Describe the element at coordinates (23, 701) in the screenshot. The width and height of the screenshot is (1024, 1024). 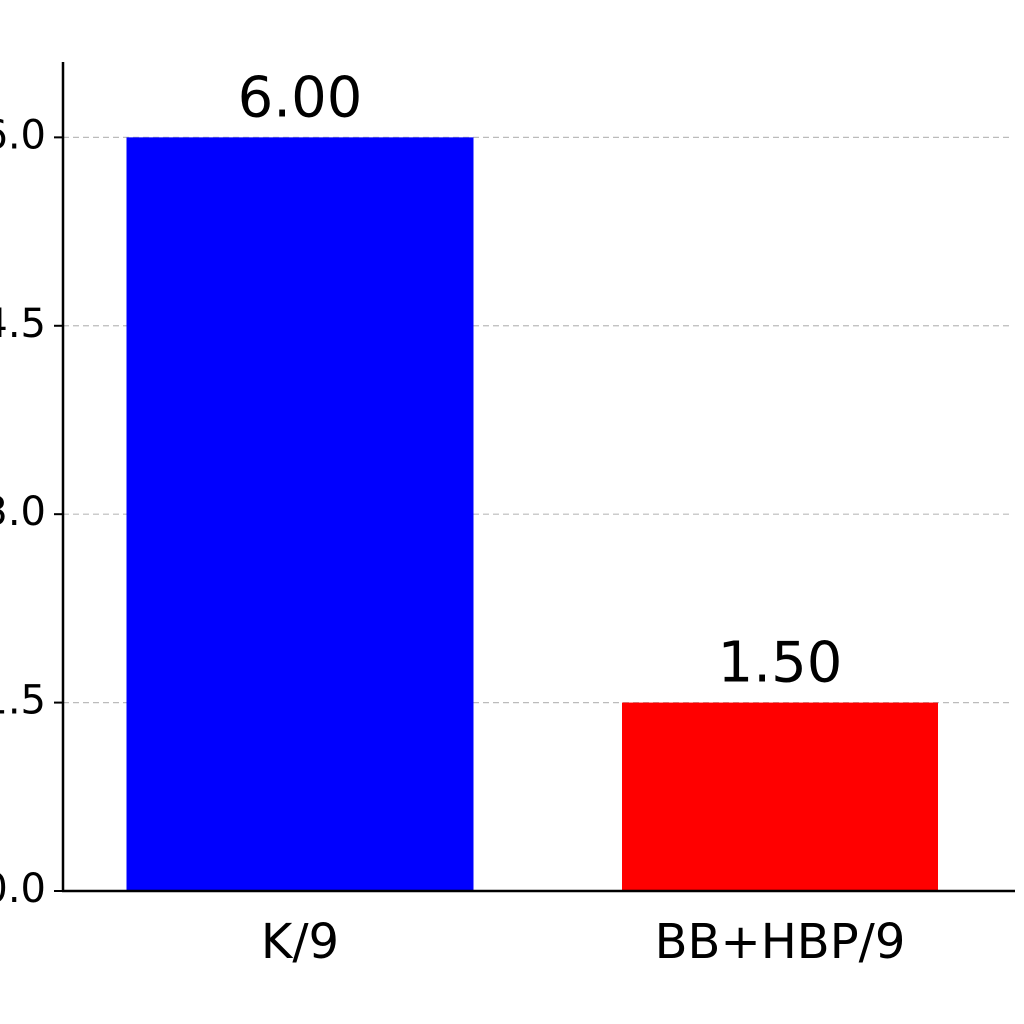
I see `y-tick-label: 1.5` at that location.